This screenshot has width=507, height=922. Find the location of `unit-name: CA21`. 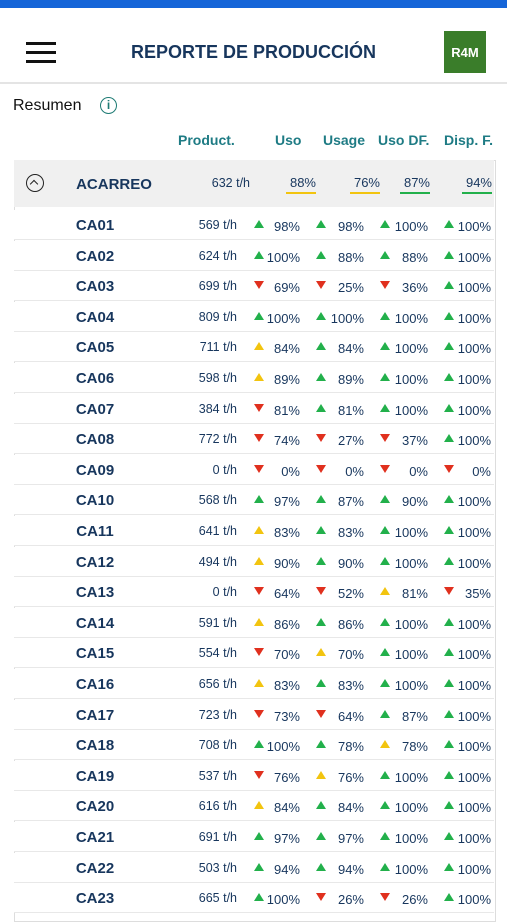

unit-name: CA21 is located at coordinates (95, 837).